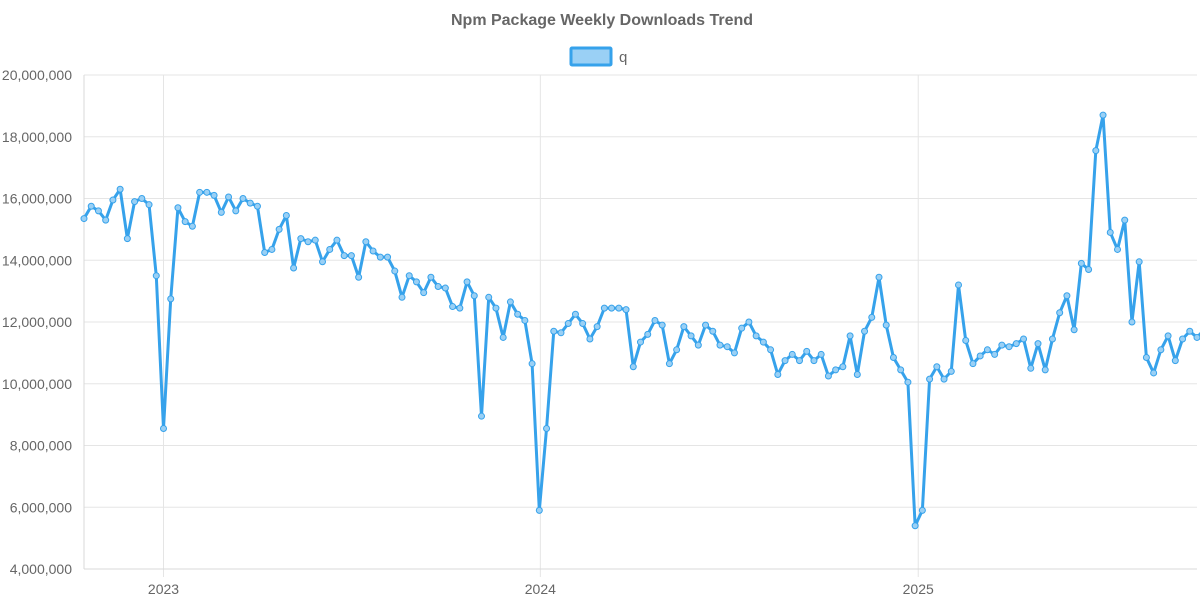 This screenshot has height=600, width=1200. I want to click on legend-label: q, so click(623, 57).